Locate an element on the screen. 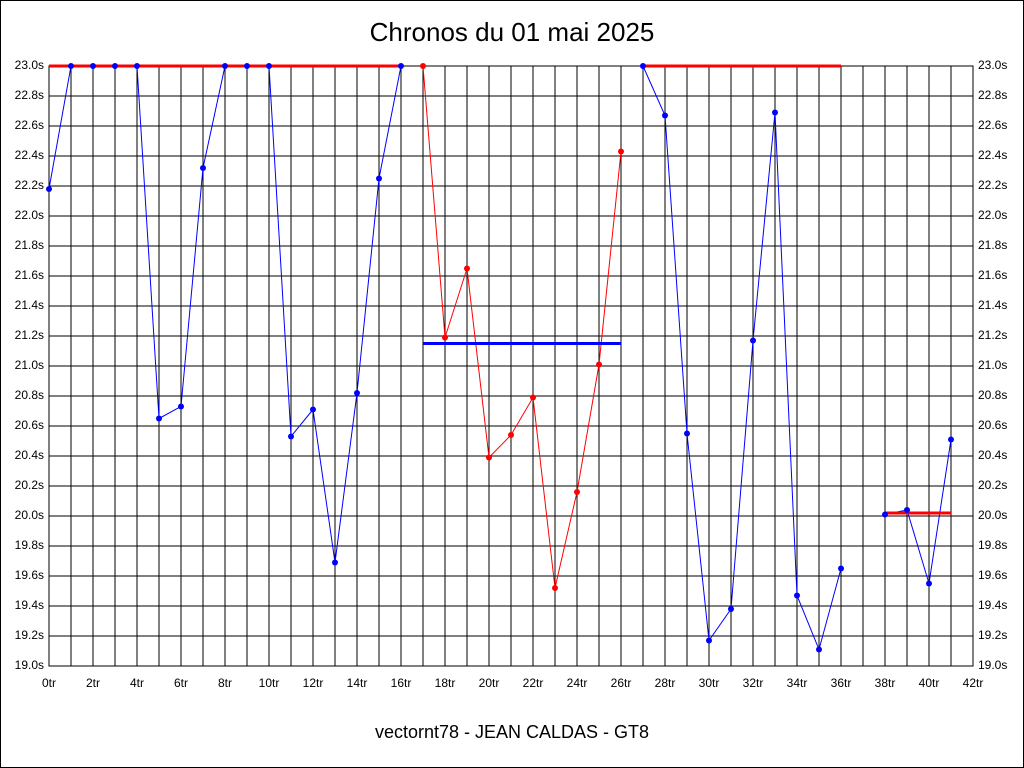 The width and height of the screenshot is (1024, 768). y2-tick-label: 20.6s is located at coordinates (992, 425).